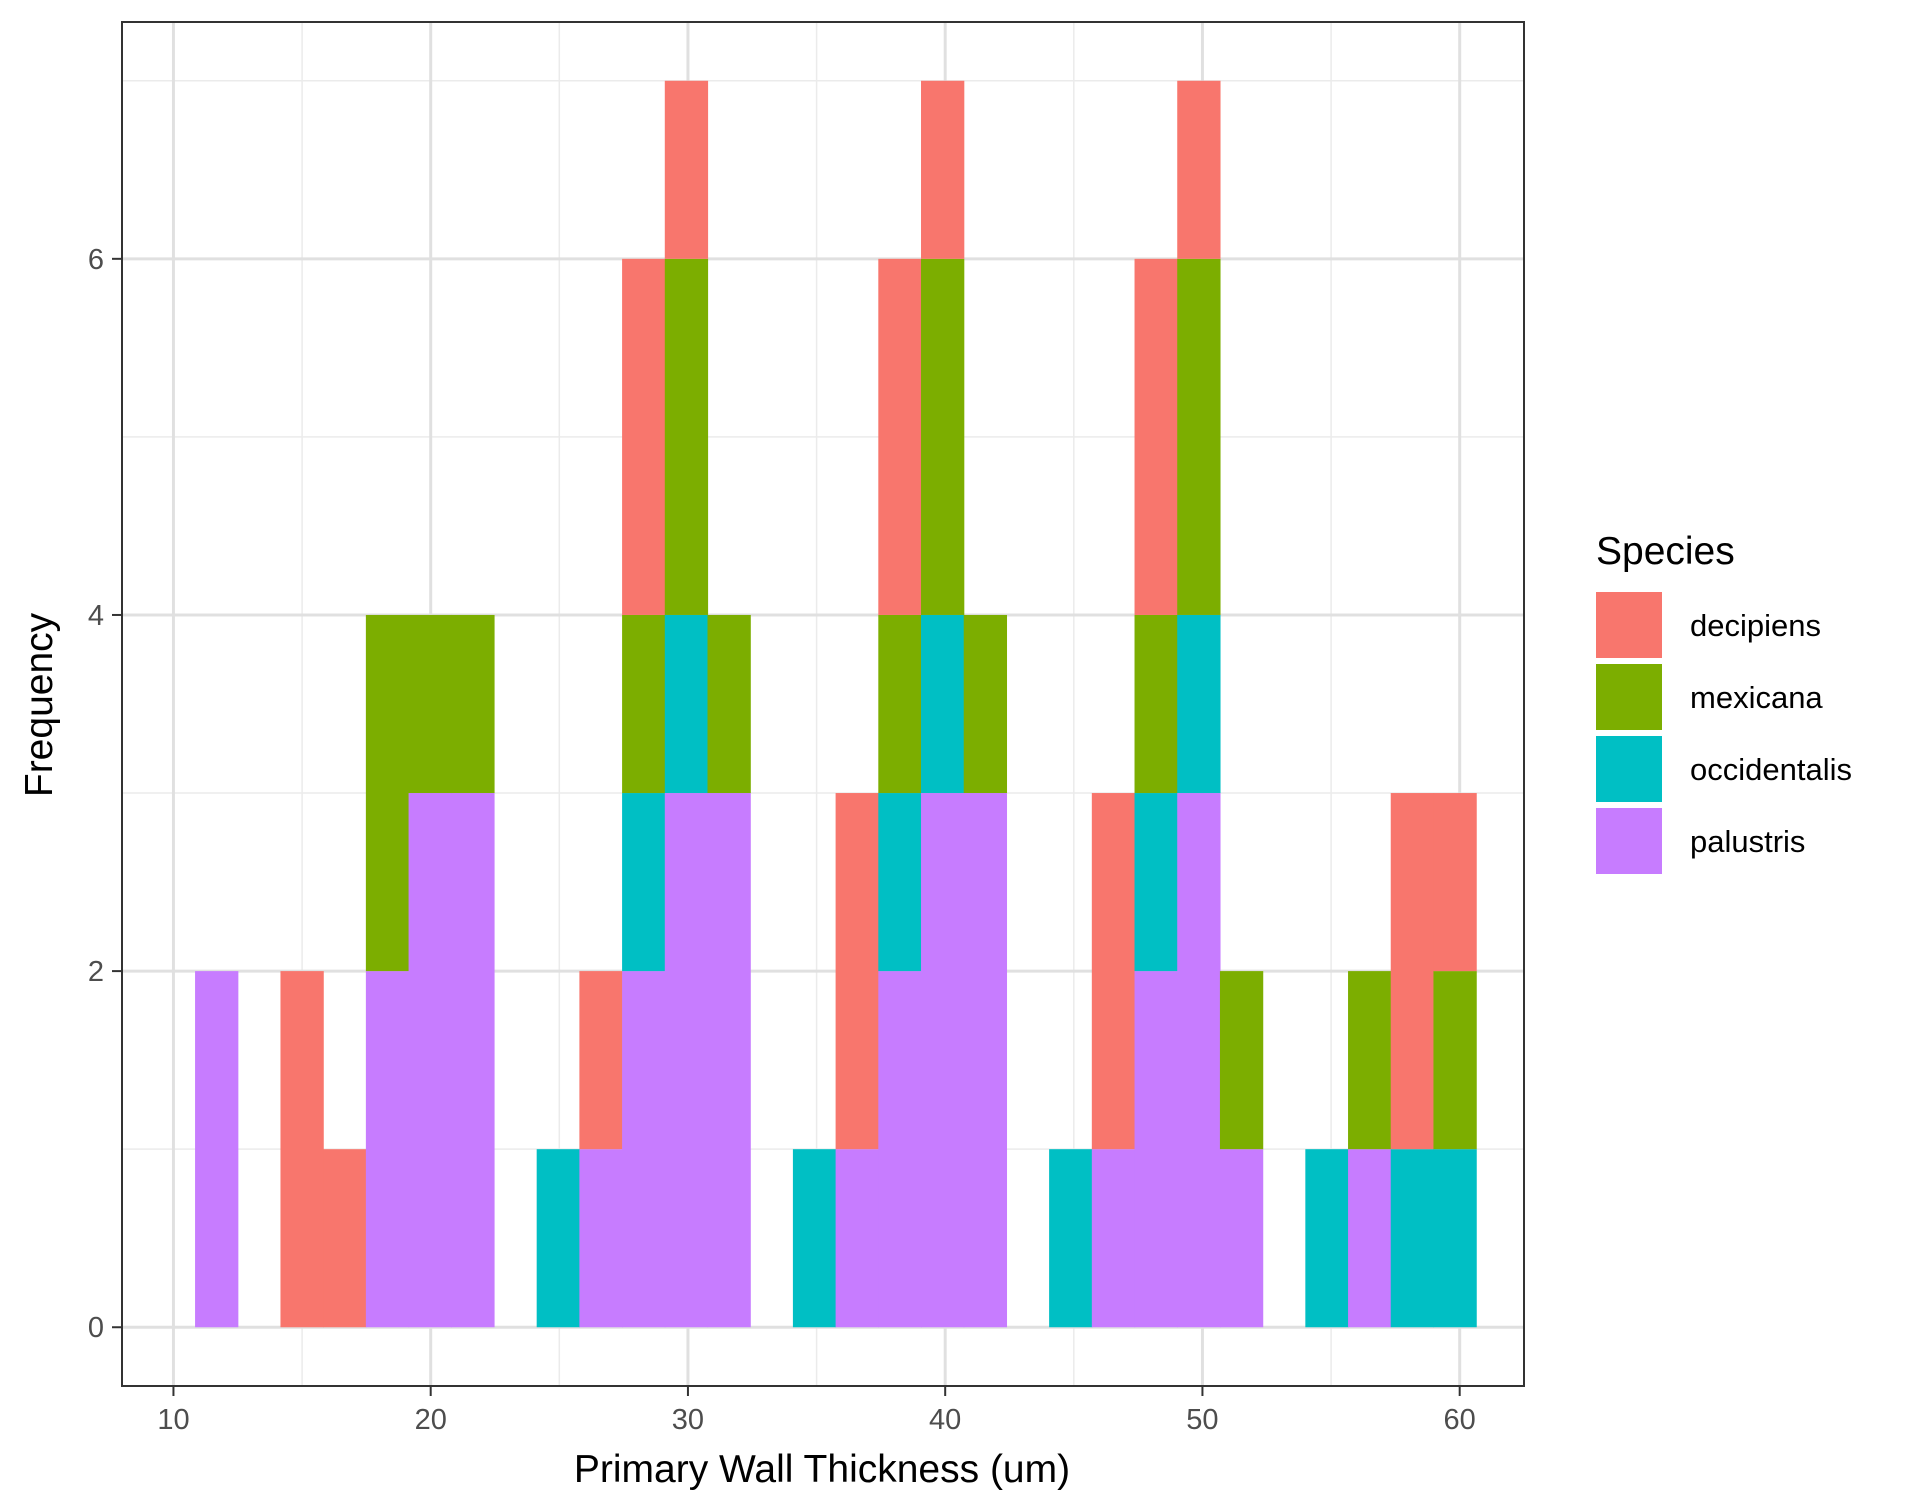  Describe the element at coordinates (1202, 1420) in the screenshot. I see `x-tick-label: 50` at that location.